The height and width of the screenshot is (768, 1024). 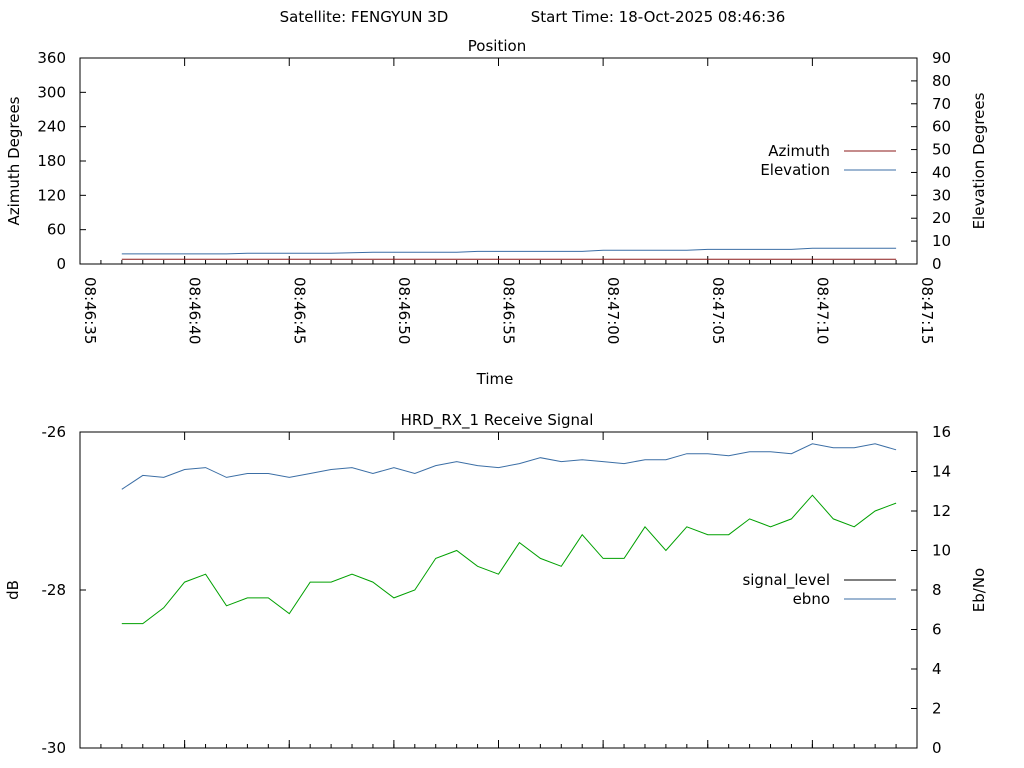 What do you see at coordinates (979, 160) in the screenshot?
I see `position-right-ylabel: Elevation Degrees` at bounding box center [979, 160].